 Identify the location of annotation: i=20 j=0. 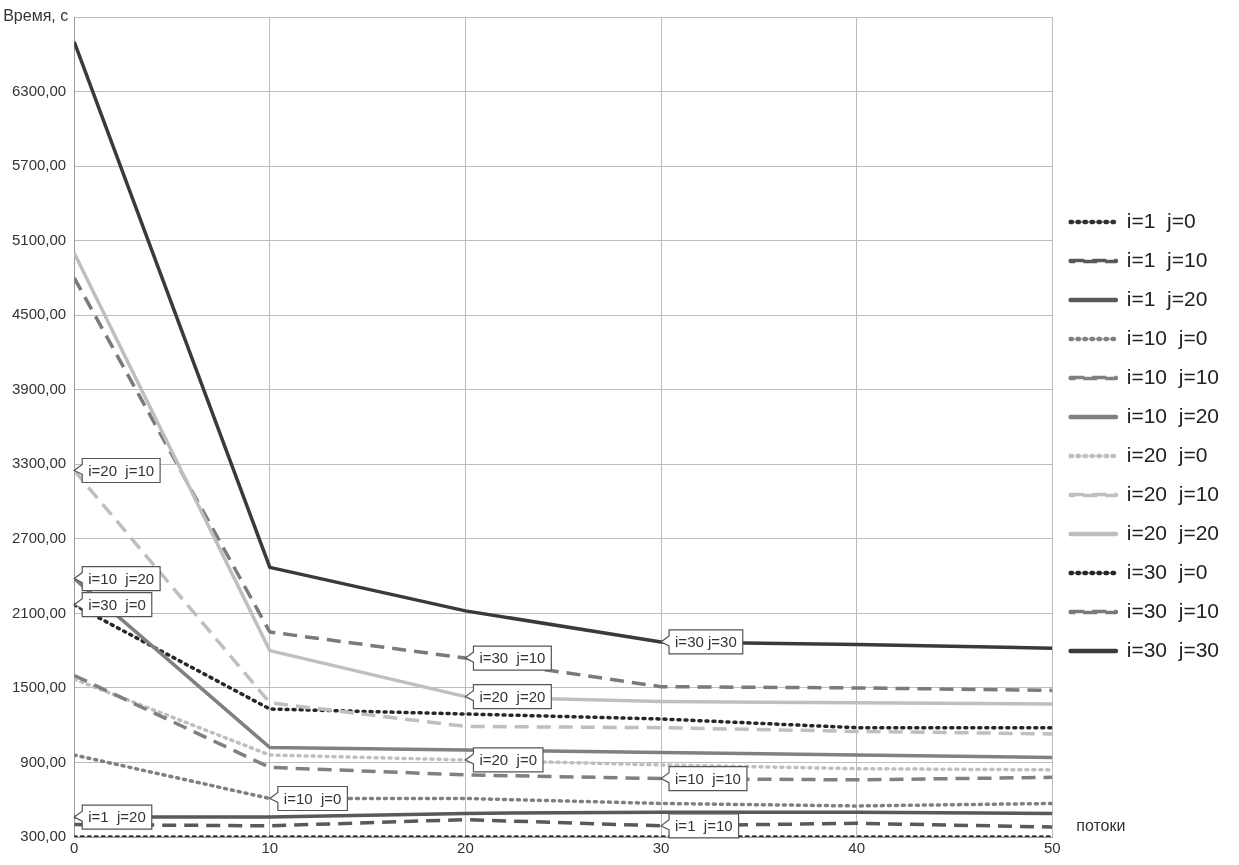
(508, 760).